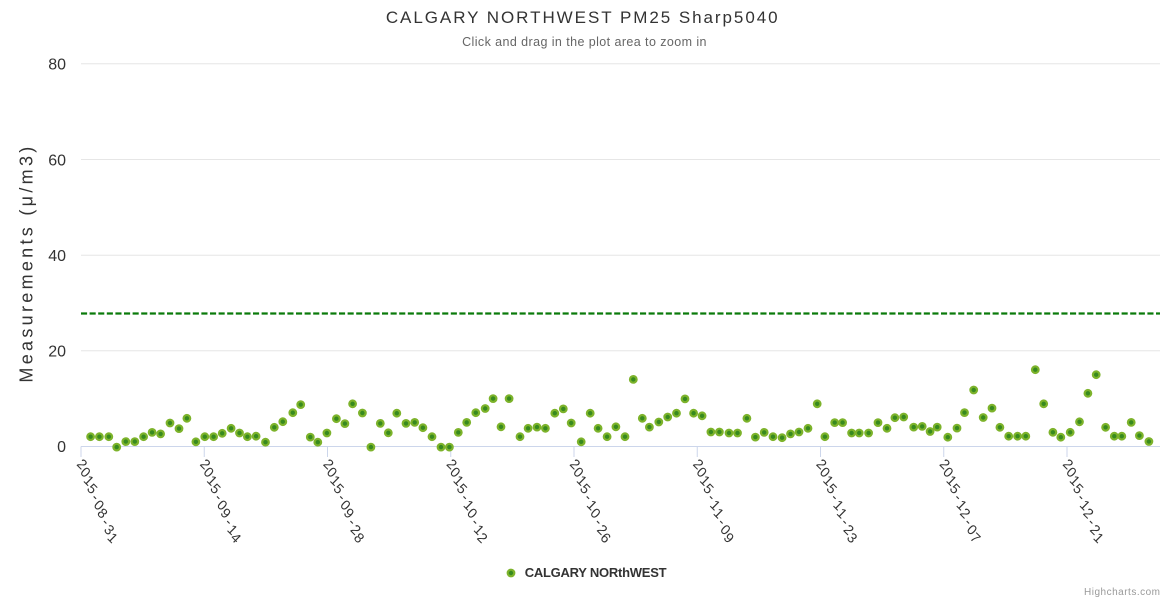 Image resolution: width=1170 pixels, height=605 pixels. What do you see at coordinates (596, 572) in the screenshot?
I see `svg-text: CALGARY NORthWEST` at bounding box center [596, 572].